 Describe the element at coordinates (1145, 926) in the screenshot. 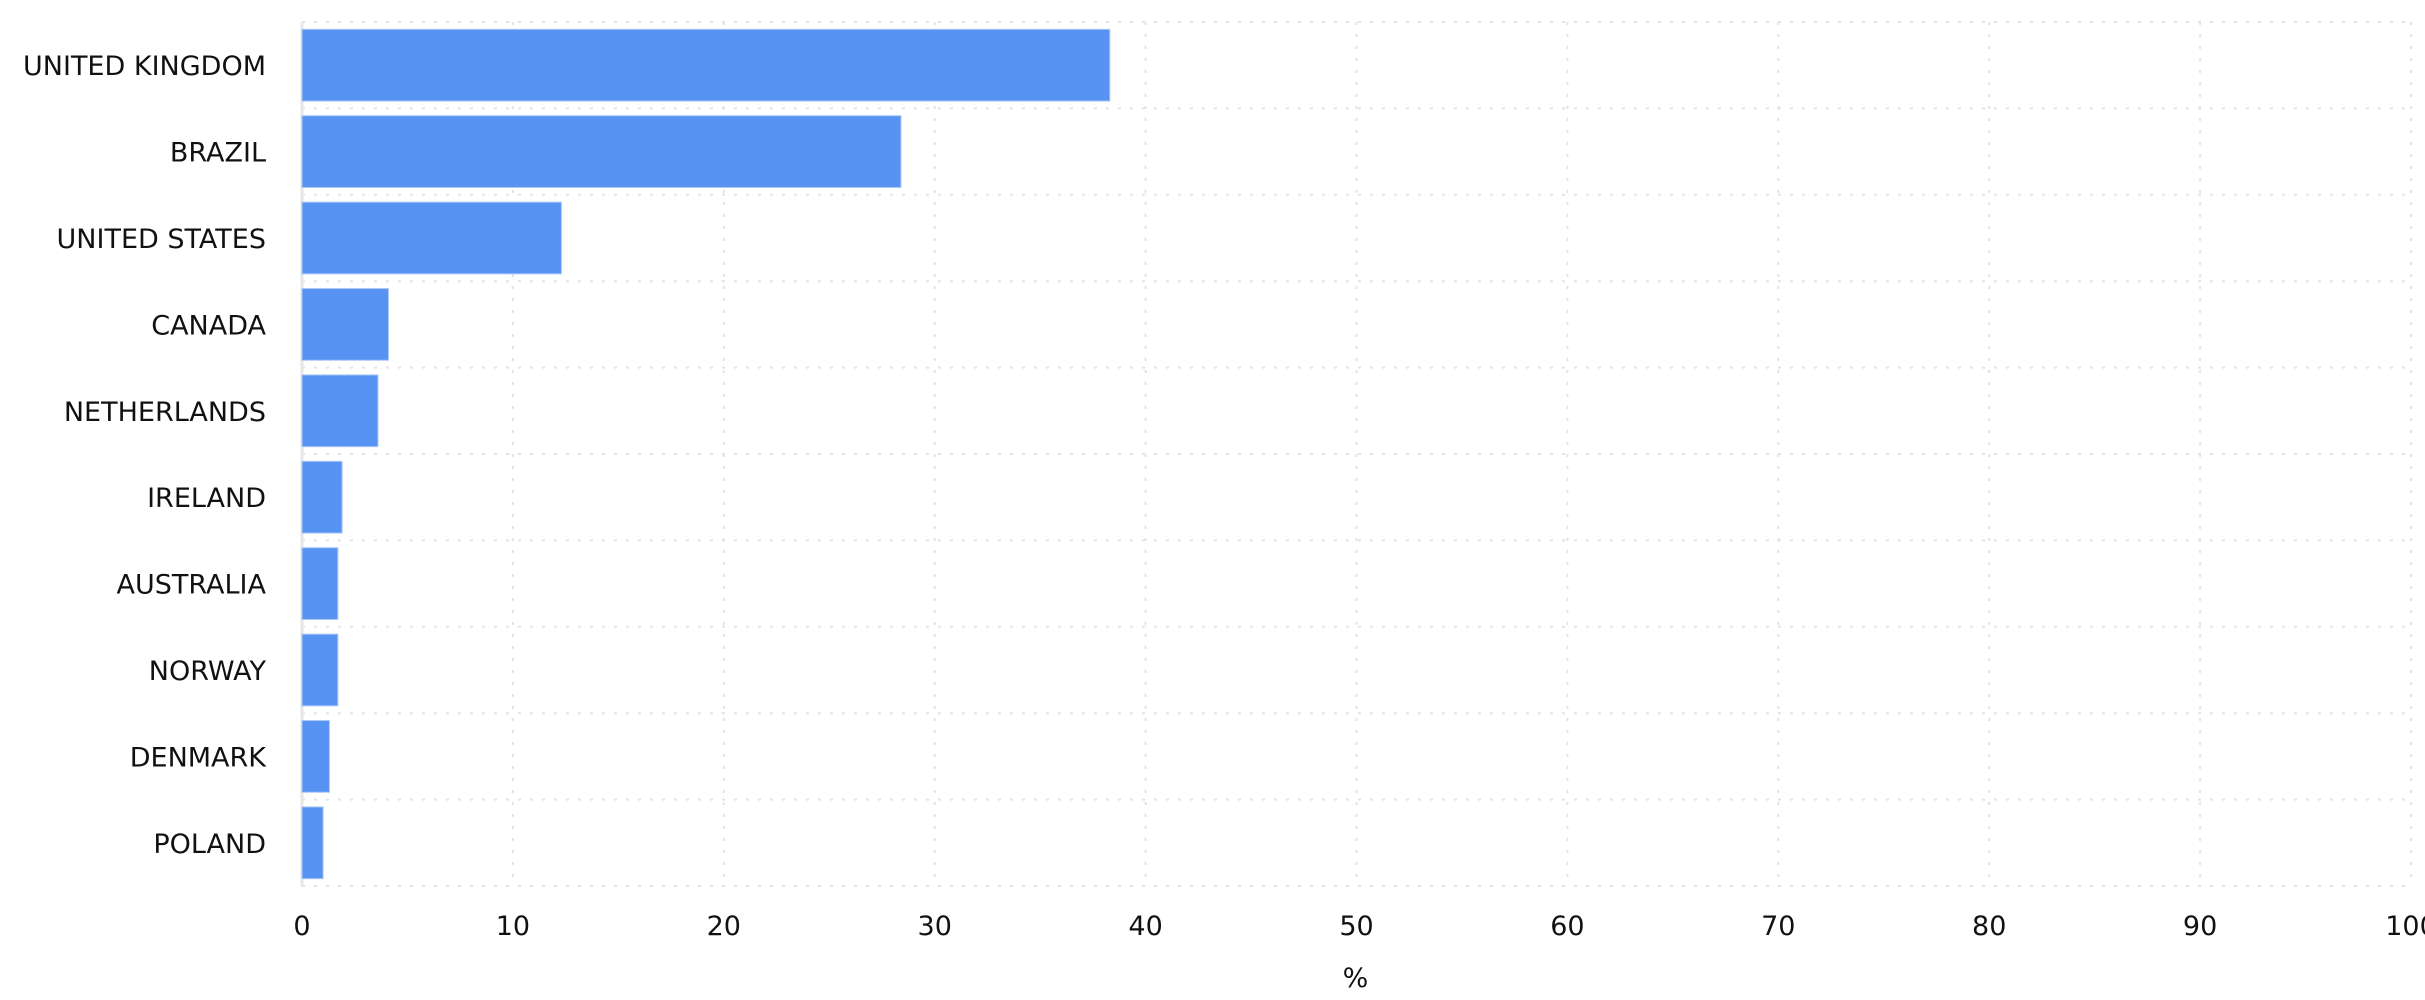

I see `x-tick-label: 40` at that location.